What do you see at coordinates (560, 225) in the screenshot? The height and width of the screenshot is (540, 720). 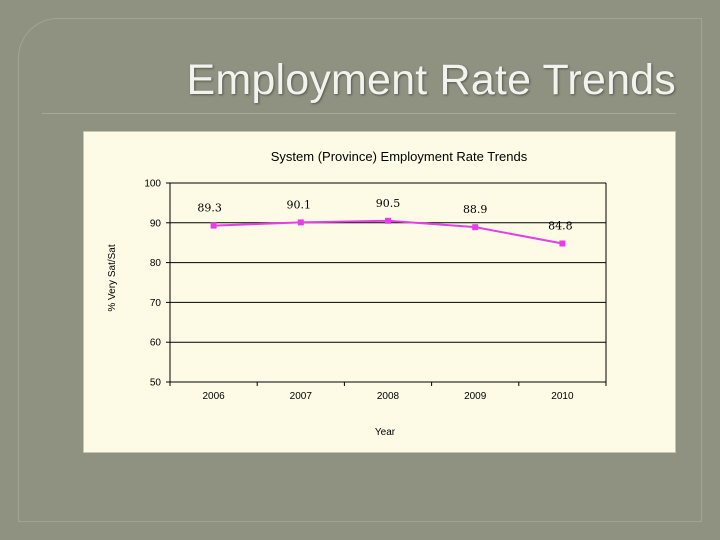 I see `data-label: 84.8` at bounding box center [560, 225].